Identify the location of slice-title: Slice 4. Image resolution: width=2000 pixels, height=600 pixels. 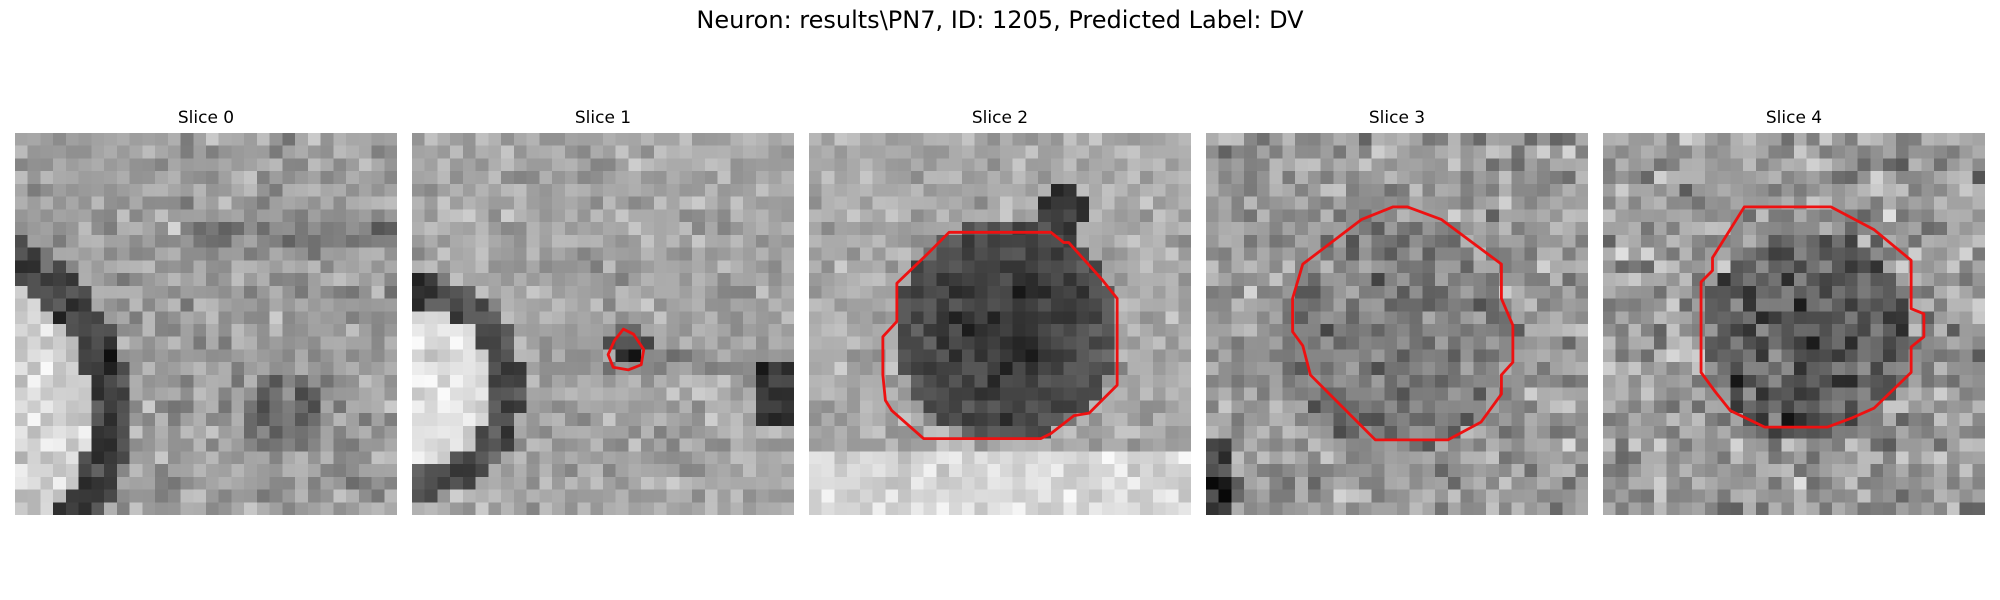
(1794, 118).